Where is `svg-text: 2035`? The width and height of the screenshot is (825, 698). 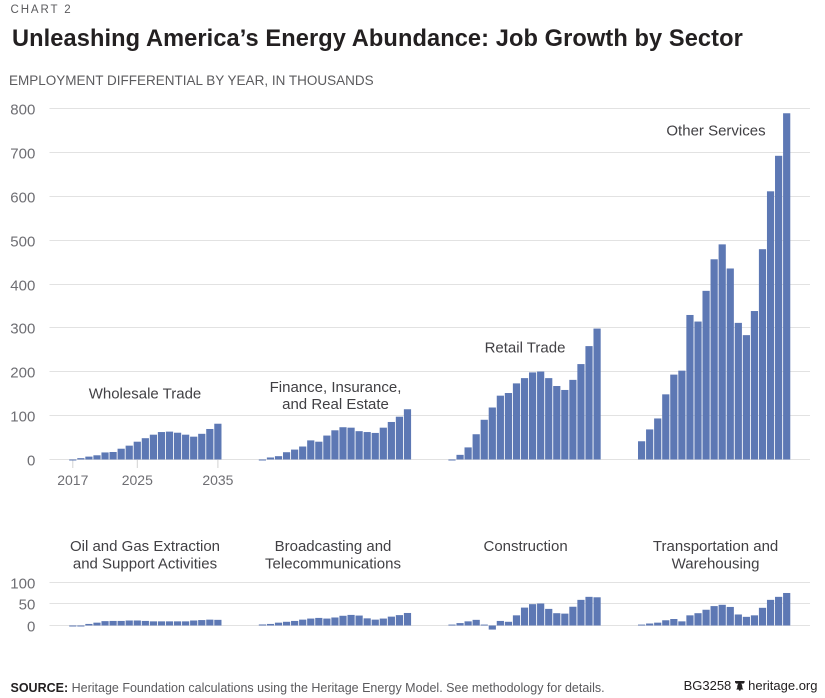 svg-text: 2035 is located at coordinates (217, 480).